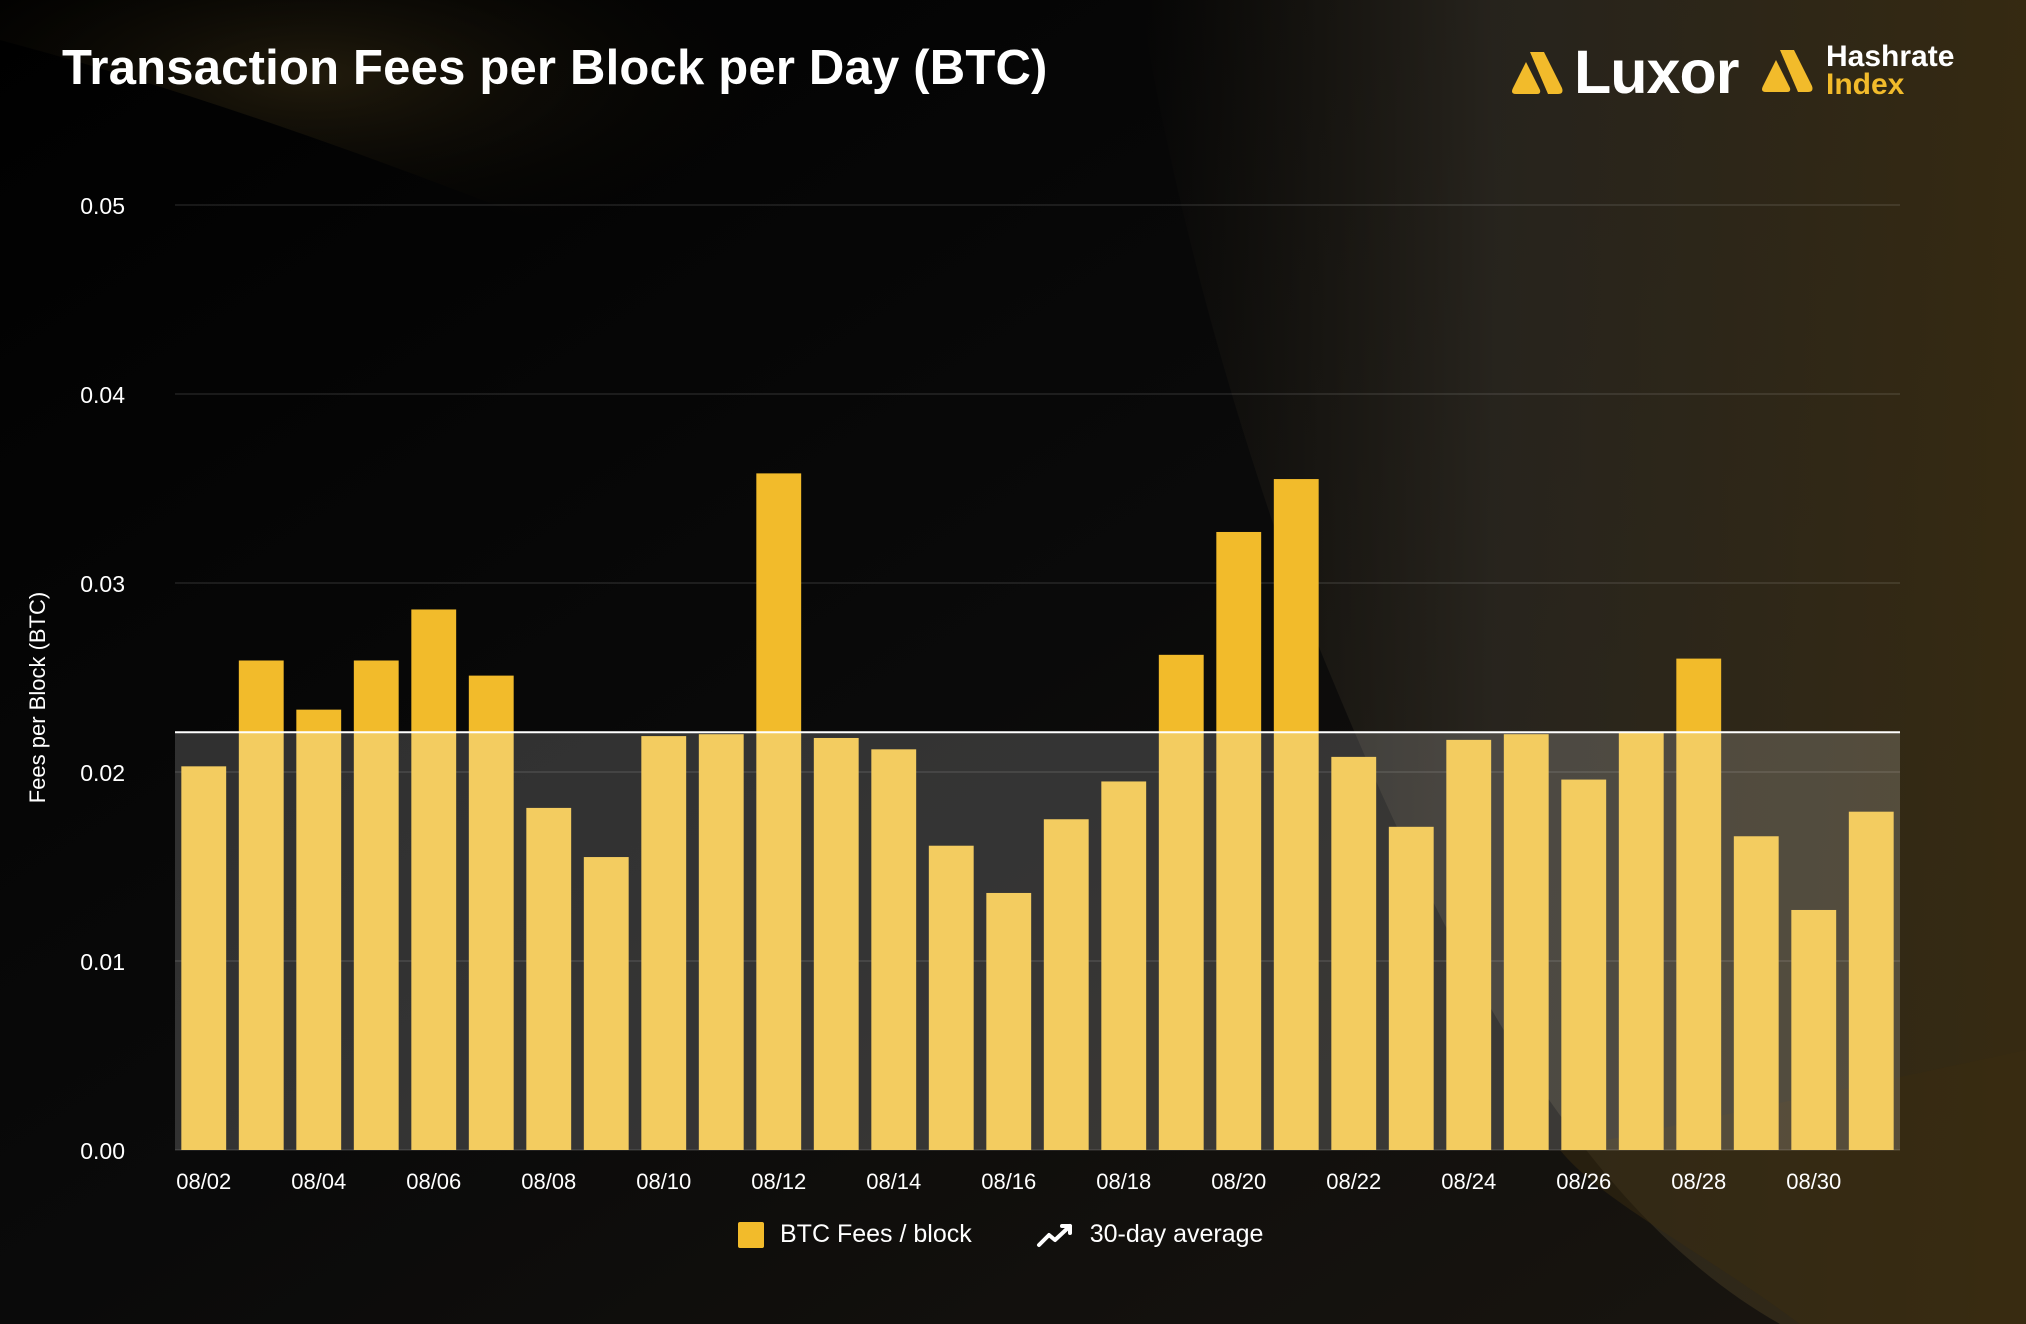 Image resolution: width=2026 pixels, height=1324 pixels. What do you see at coordinates (102, 773) in the screenshot?
I see `y-tick-label: 0.02` at bounding box center [102, 773].